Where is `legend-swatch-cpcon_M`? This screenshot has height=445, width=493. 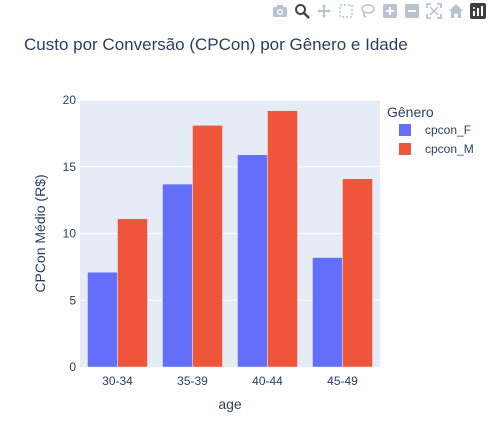
legend-swatch-cpcon_M is located at coordinates (405, 149).